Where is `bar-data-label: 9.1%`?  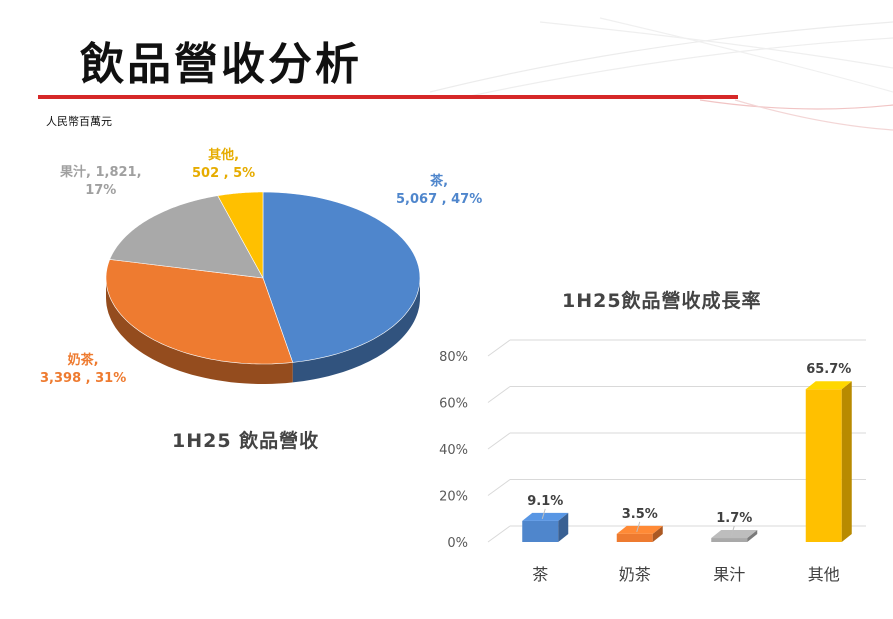
bar-data-label: 9.1% is located at coordinates (545, 501).